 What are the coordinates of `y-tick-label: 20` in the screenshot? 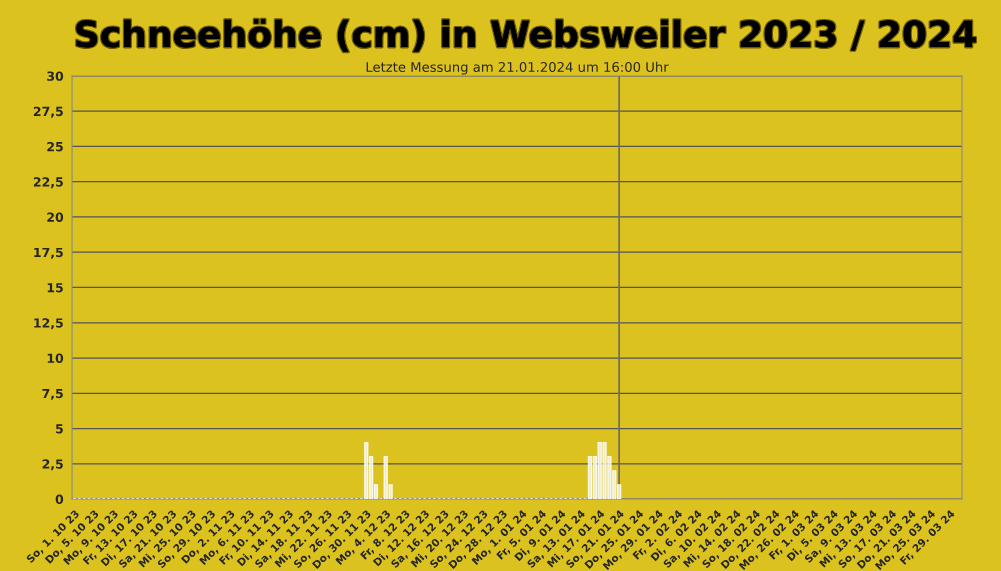 It's located at (55, 217).